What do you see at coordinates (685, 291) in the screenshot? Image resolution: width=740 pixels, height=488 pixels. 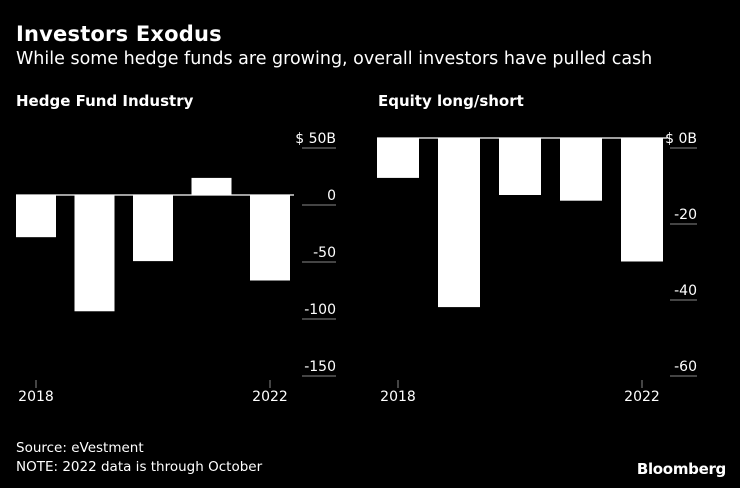 I see `equity-ytick-label: -40` at bounding box center [685, 291].